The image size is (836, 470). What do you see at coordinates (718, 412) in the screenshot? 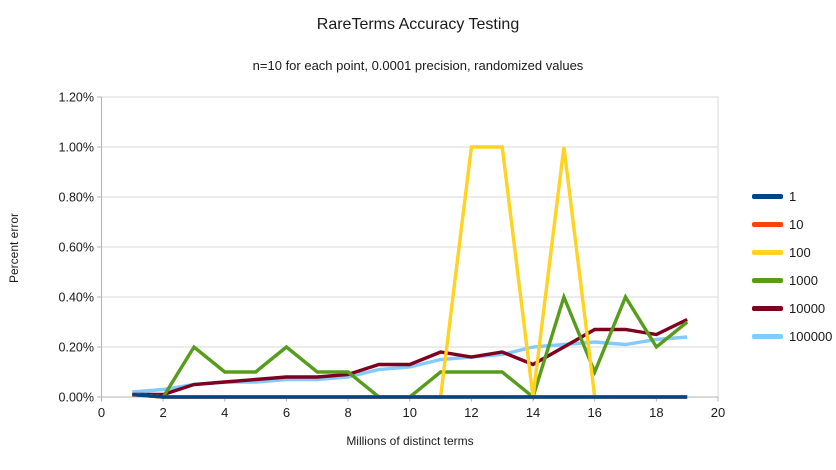
I see `x-tick-label: 20` at bounding box center [718, 412].